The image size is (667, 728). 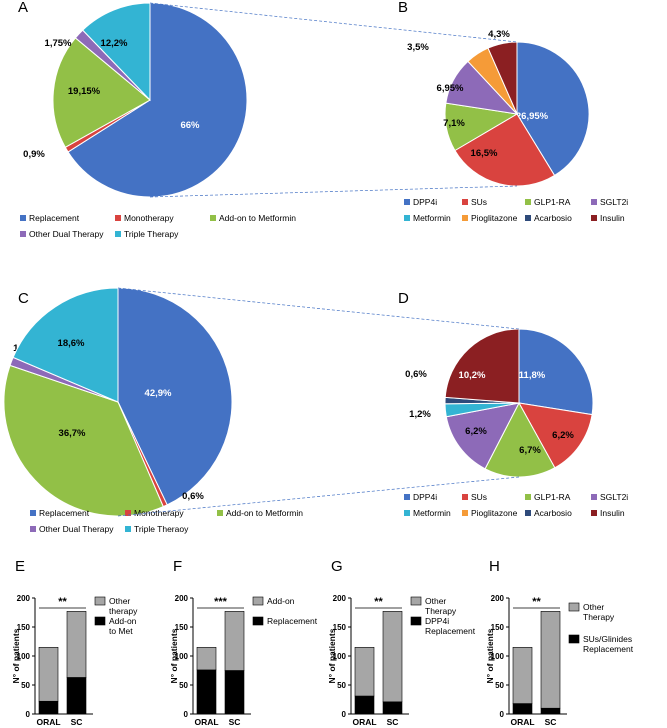 I want to click on legend-swatch-add-on-to-metformin, so click(x=220, y=513).